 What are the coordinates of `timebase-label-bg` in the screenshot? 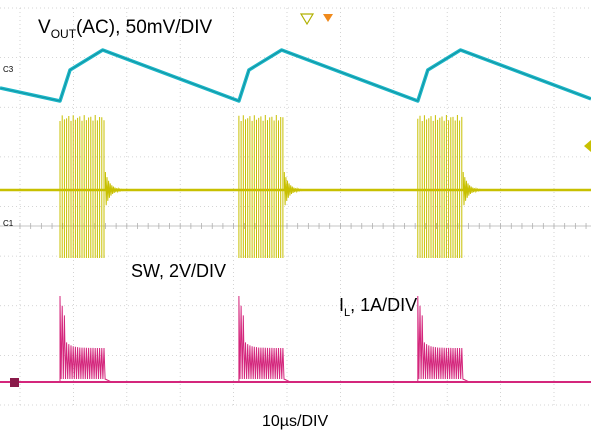 It's located at (305, 420).